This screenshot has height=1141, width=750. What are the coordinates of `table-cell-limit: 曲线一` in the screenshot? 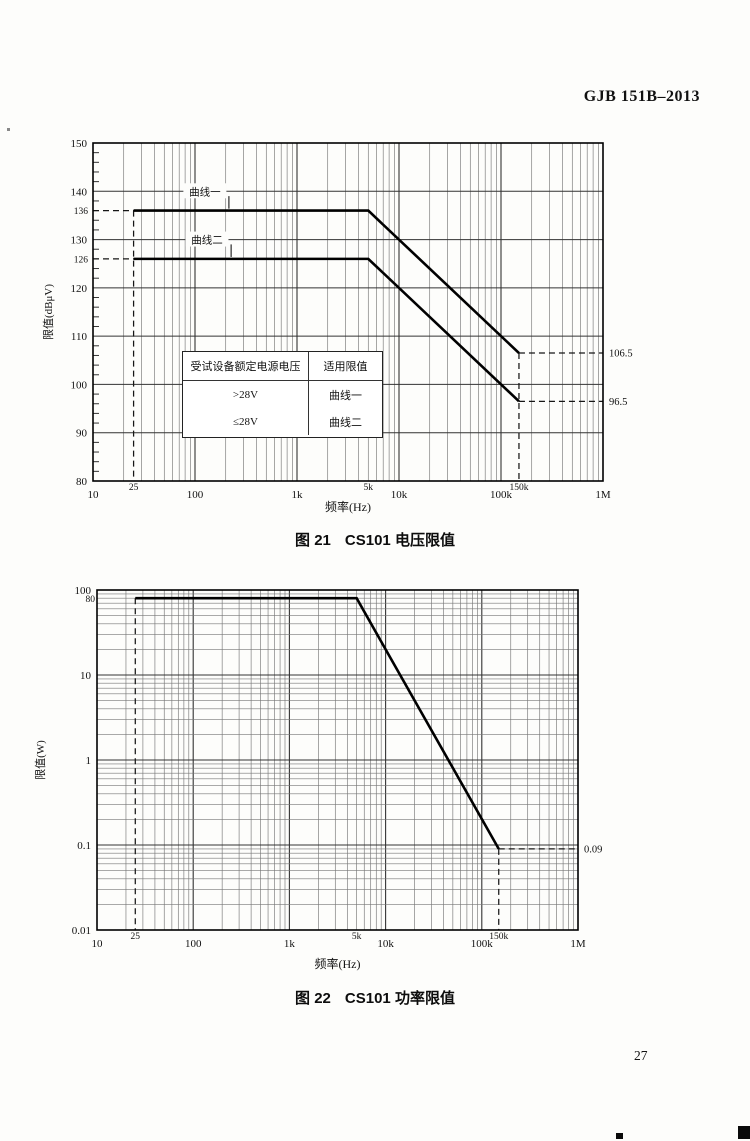 It's located at (345, 395).